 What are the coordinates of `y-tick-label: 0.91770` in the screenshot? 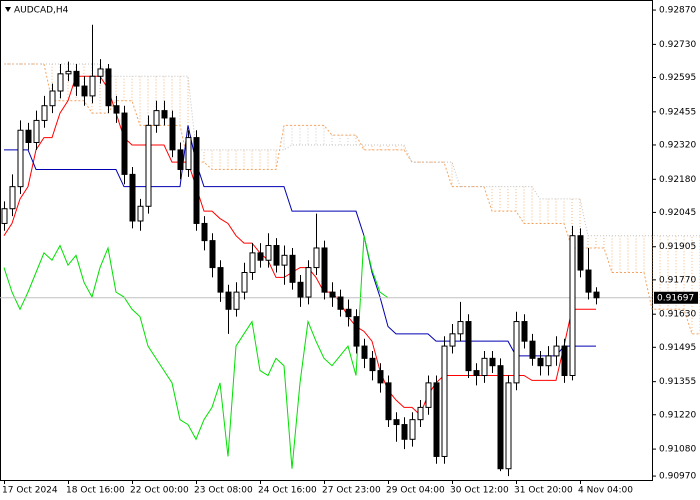 It's located at (677, 280).